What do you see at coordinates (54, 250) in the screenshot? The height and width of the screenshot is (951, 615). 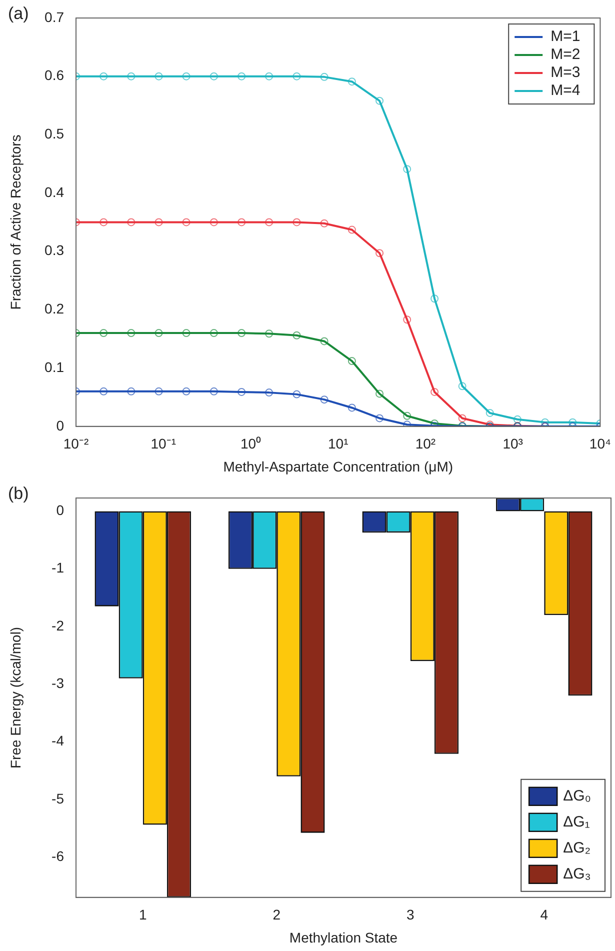 I see `y-tick-label: 0.3` at bounding box center [54, 250].